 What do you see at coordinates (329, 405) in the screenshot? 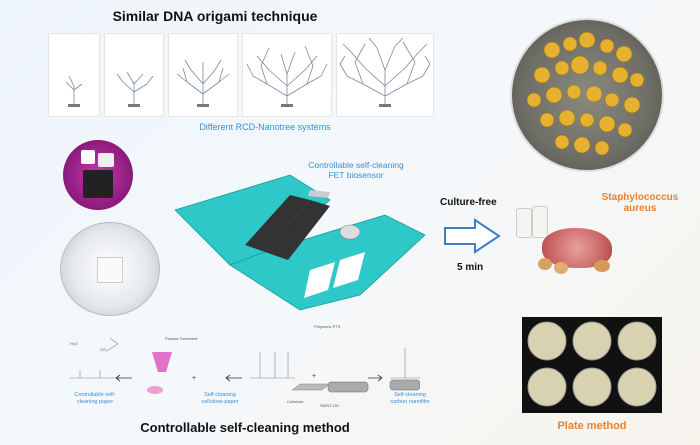
I see `swnt-label: SWNT-OH` at bounding box center [329, 405].